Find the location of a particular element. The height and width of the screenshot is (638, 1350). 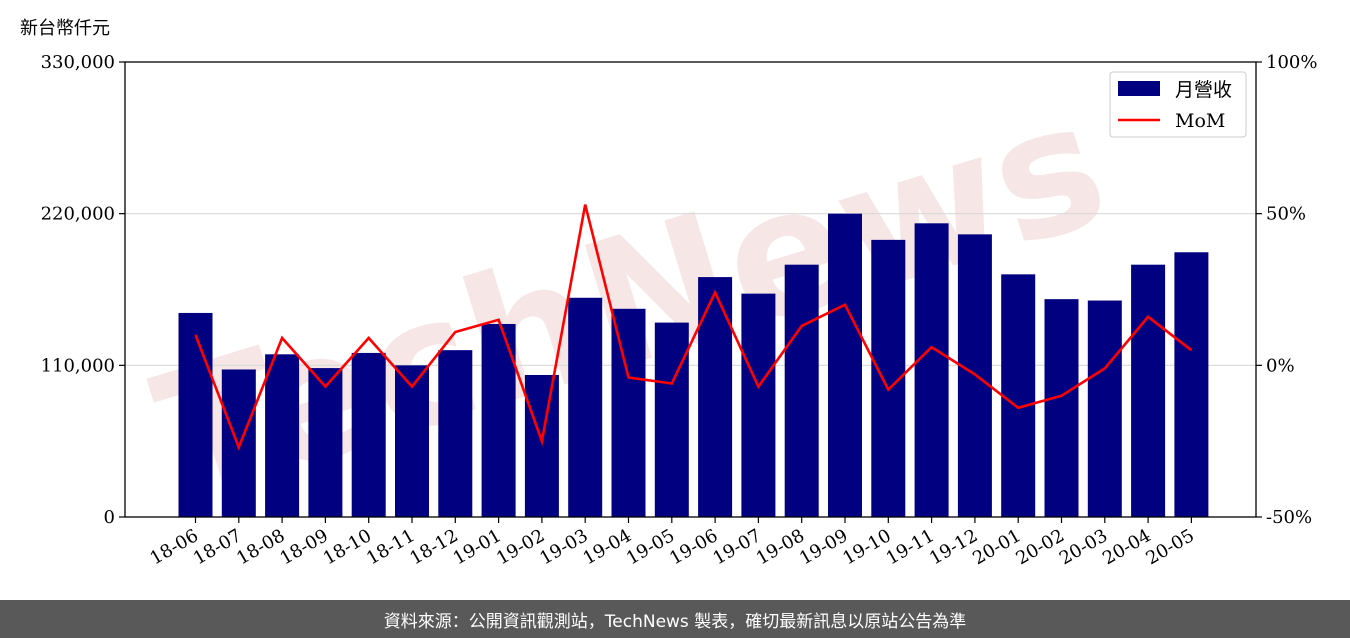

y-left-tick-label: 0 is located at coordinates (109, 517).